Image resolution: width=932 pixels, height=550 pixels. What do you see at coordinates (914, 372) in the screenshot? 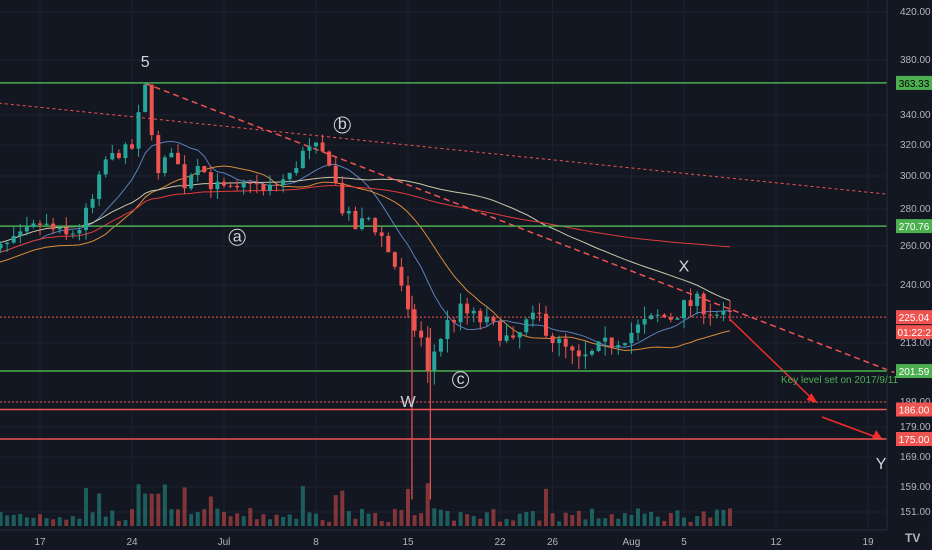
I see `level-price-tag-label: 201.59` at bounding box center [914, 372].